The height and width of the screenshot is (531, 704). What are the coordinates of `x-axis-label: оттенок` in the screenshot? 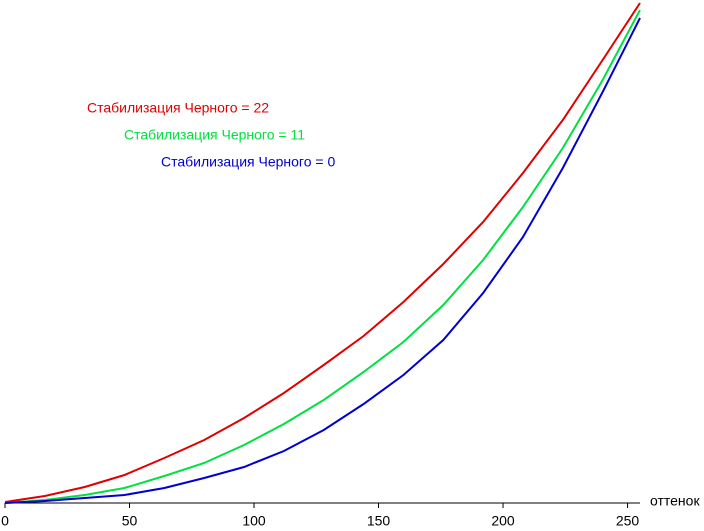 It's located at (675, 501).